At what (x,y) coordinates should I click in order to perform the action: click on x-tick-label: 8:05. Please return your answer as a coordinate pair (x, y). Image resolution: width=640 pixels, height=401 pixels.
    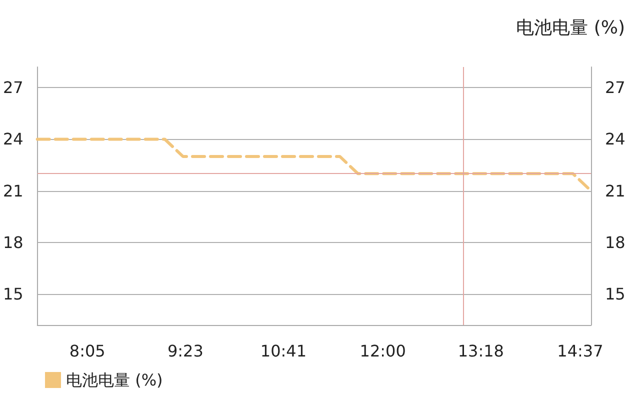
    Looking at the image, I should click on (87, 351).